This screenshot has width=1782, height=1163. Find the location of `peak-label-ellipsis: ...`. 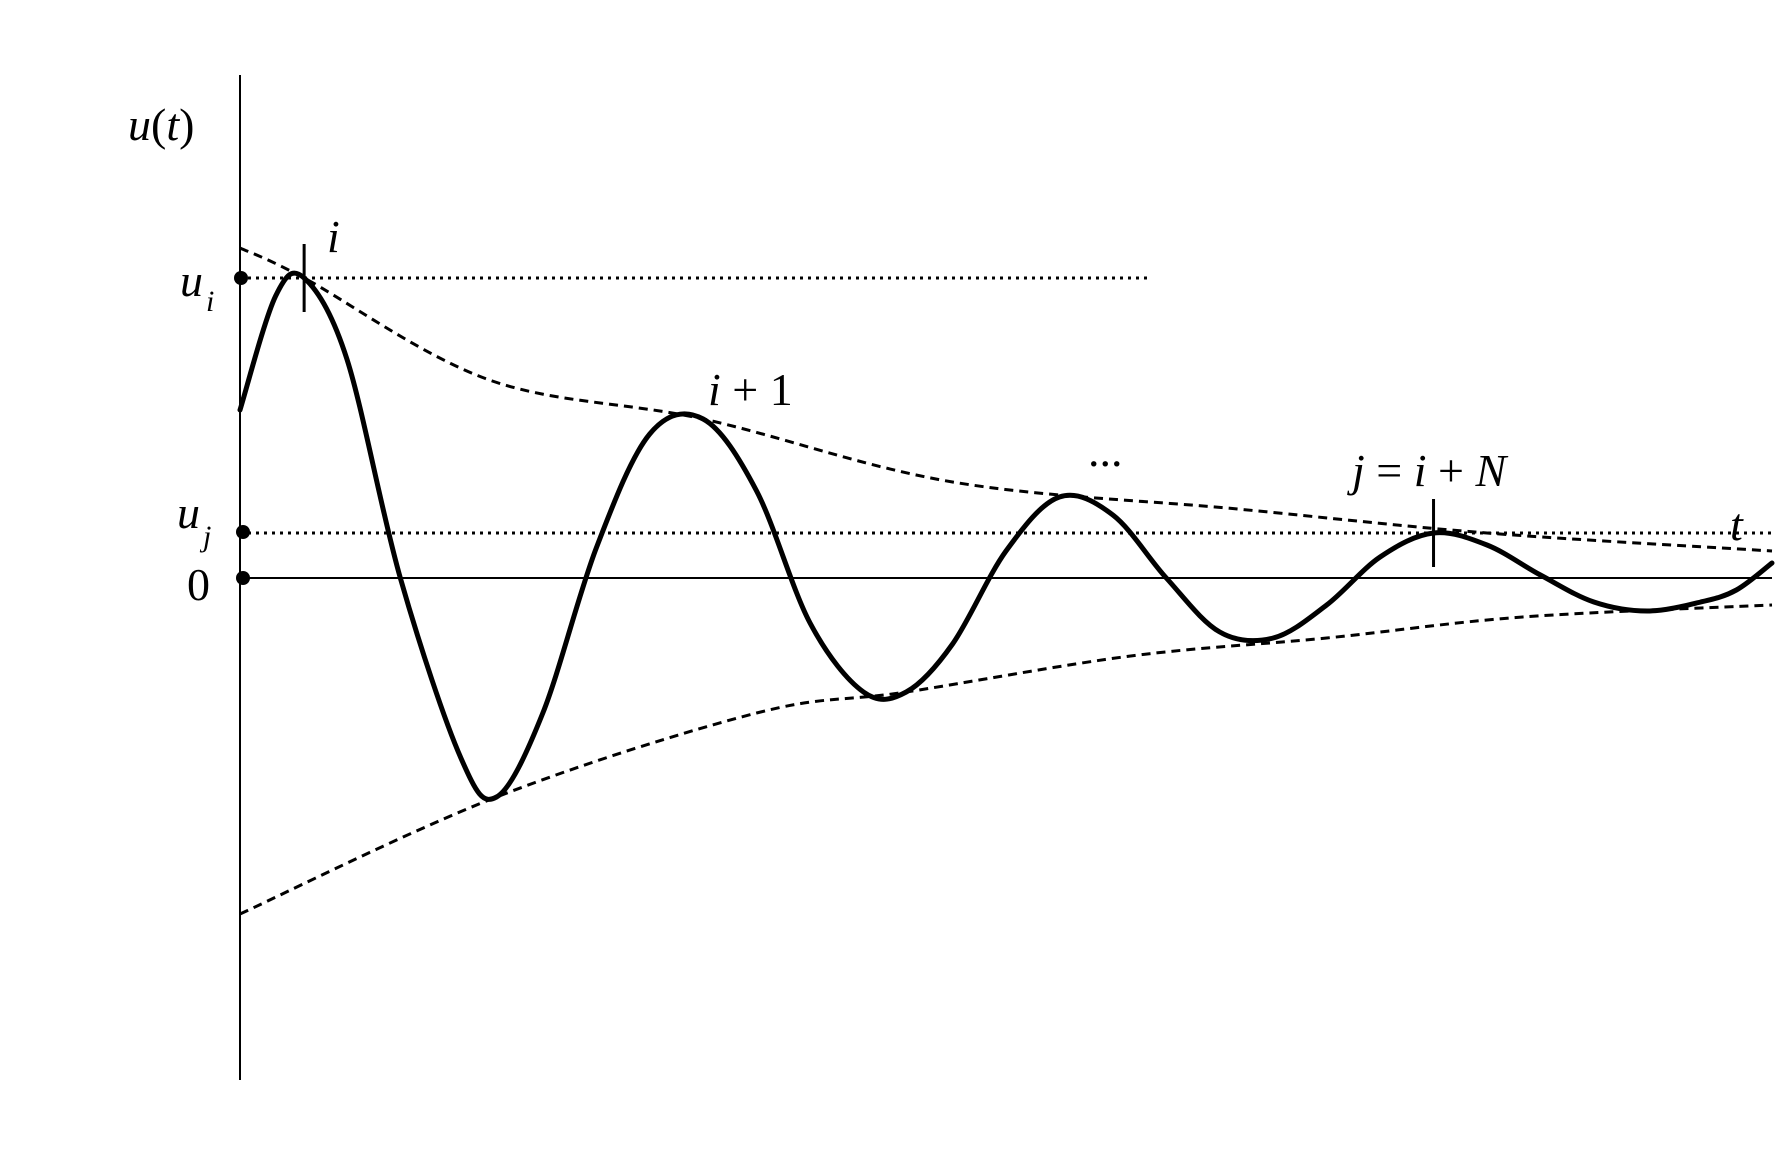

peak-label-ellipsis: ... is located at coordinates (1105, 450).